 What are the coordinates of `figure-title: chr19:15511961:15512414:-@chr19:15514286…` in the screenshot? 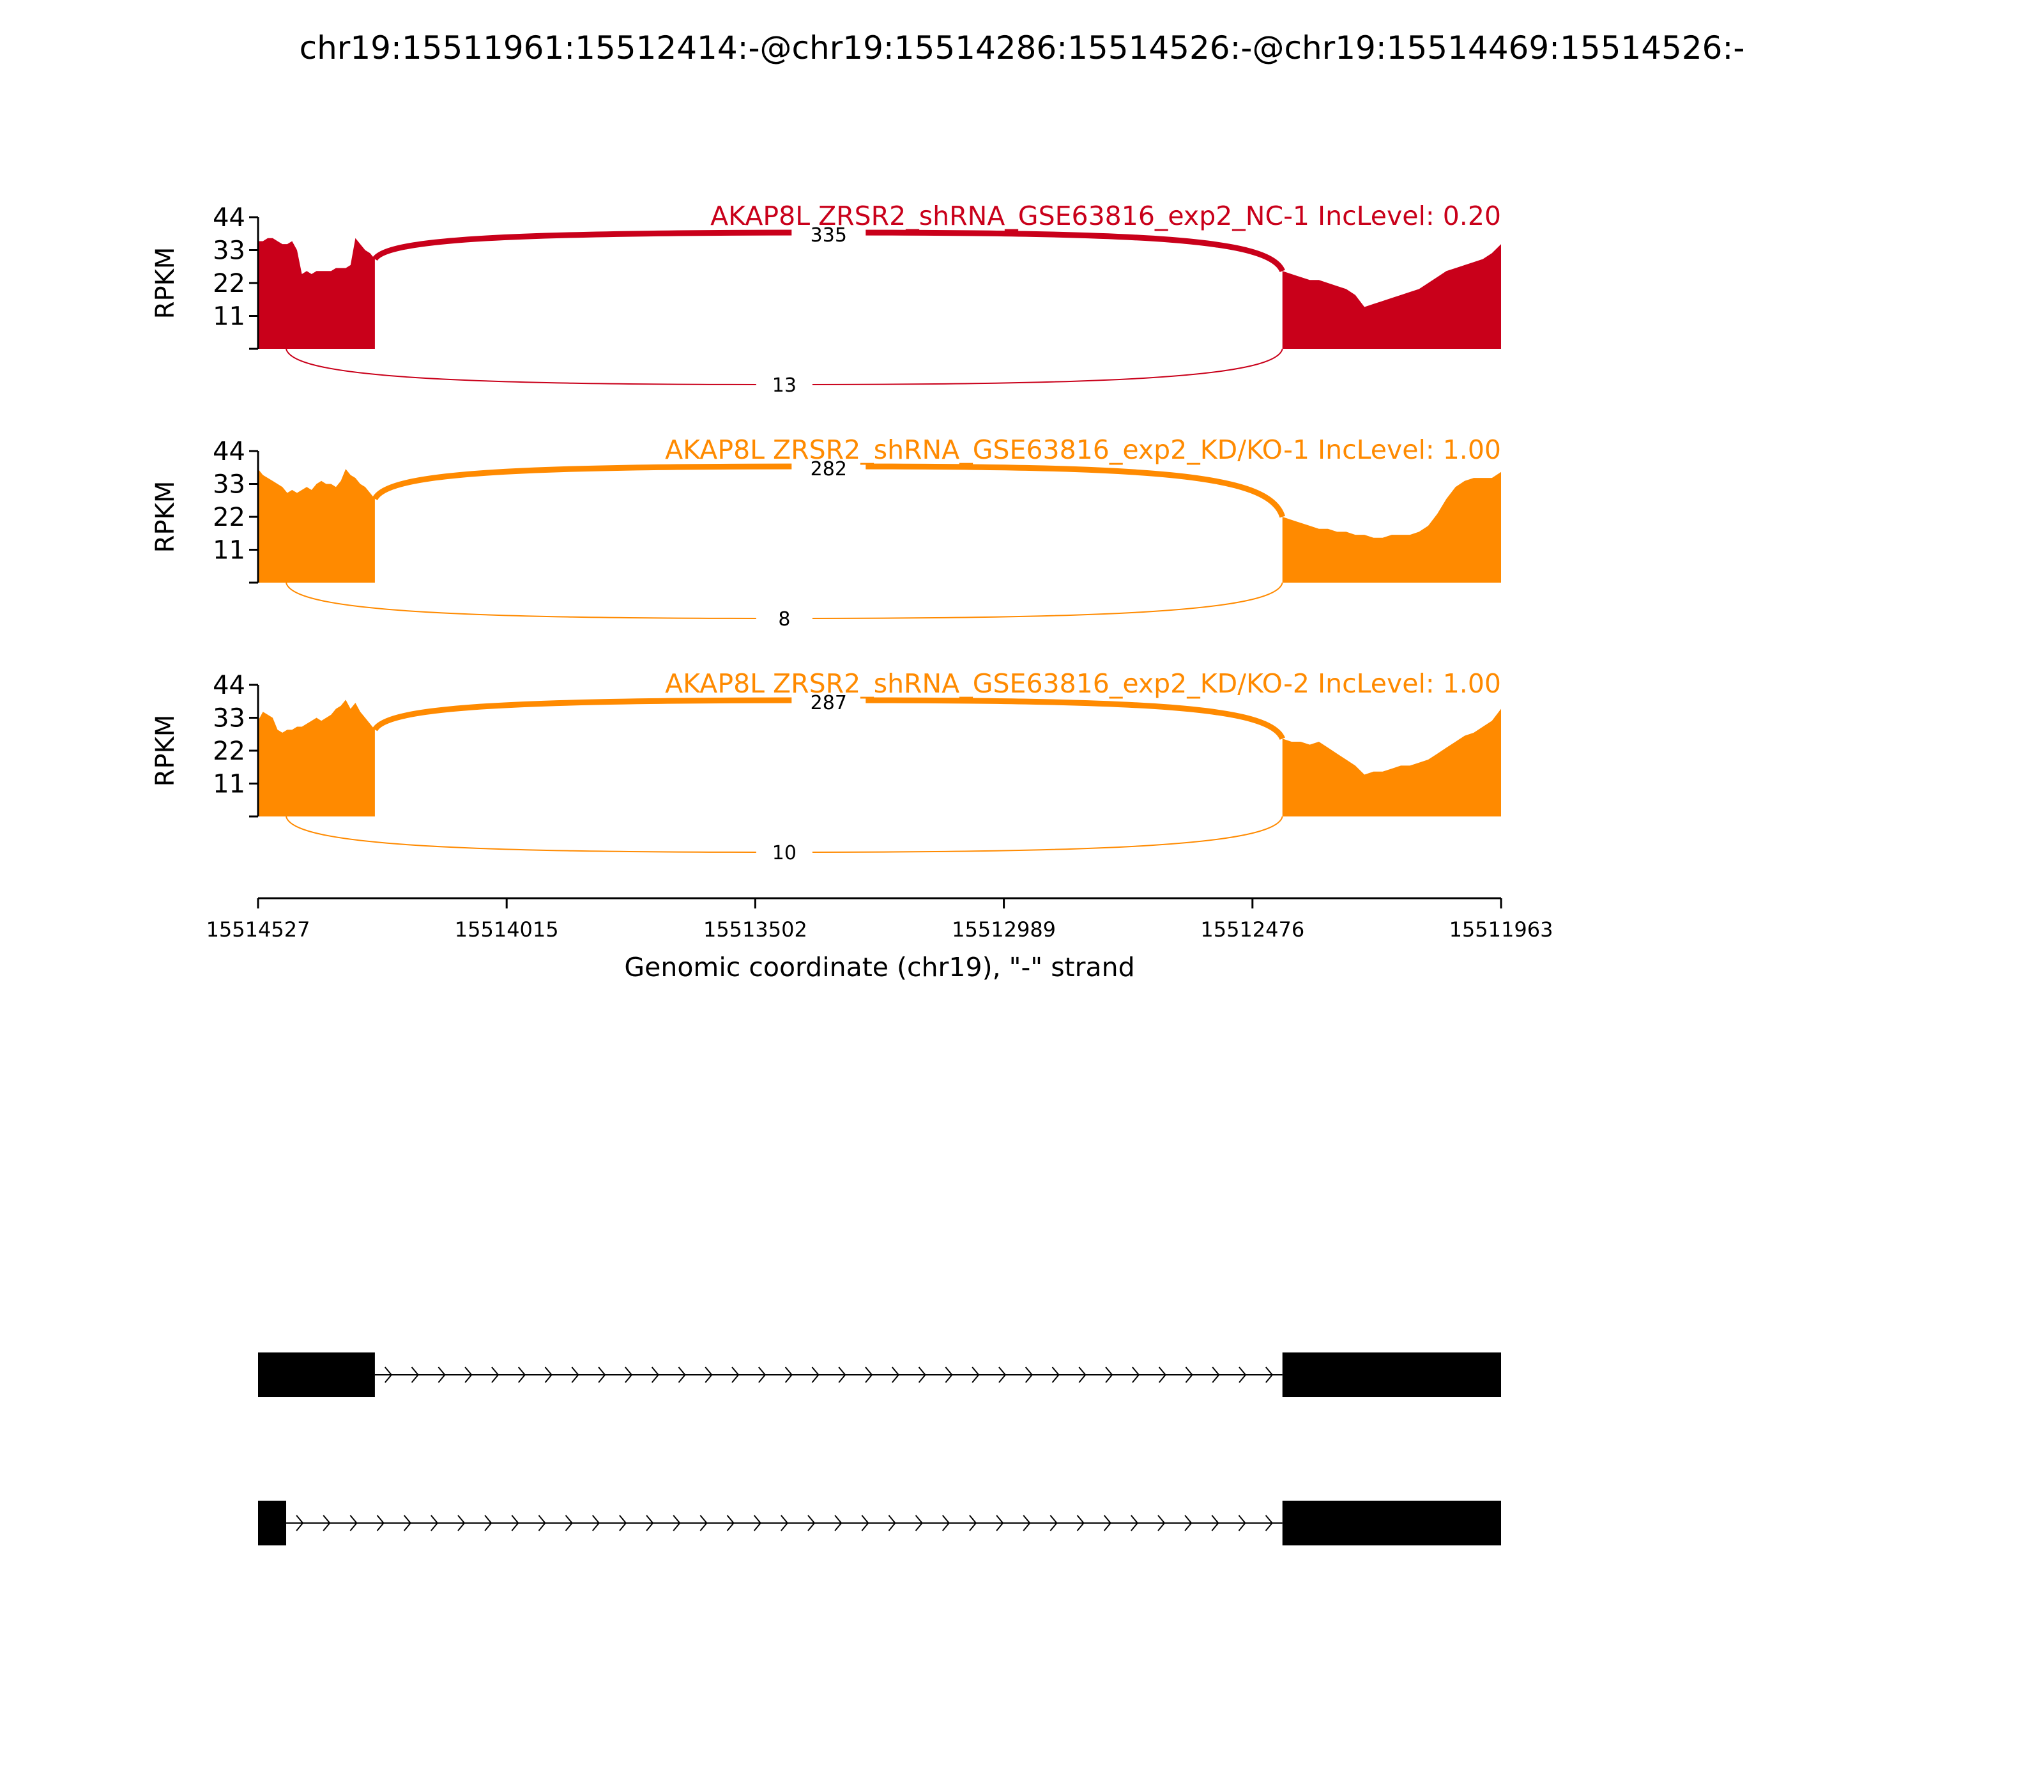 It's located at (1022, 48).